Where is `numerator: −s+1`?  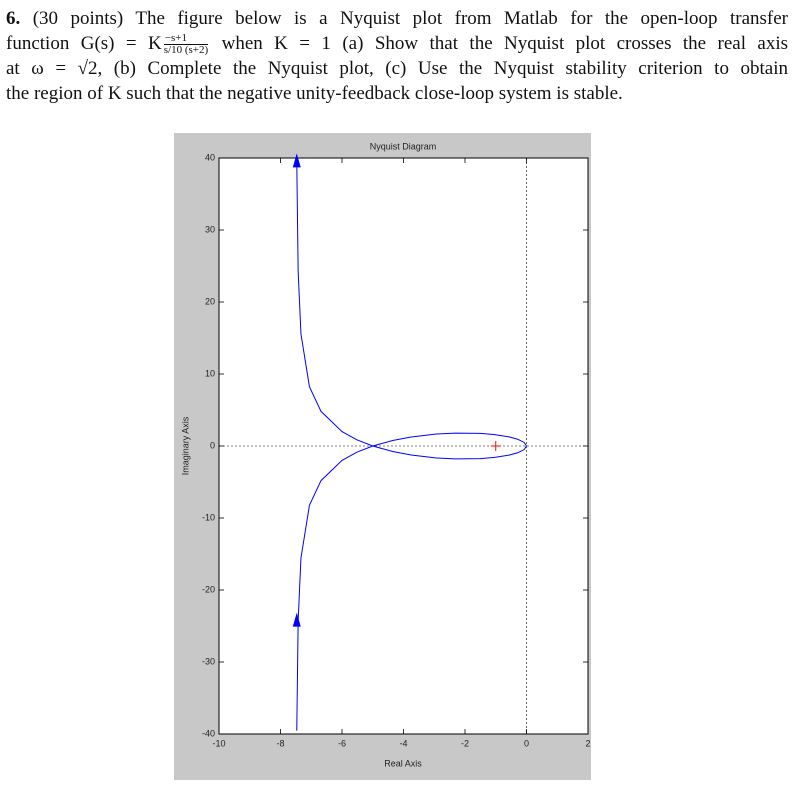 numerator: −s+1 is located at coordinates (186, 39).